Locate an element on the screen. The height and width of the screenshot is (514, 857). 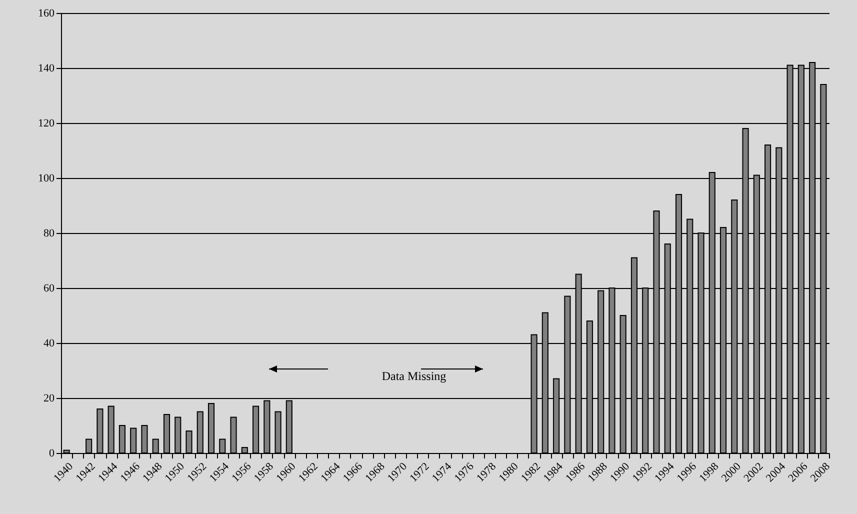
y-tick-label: 100 is located at coordinates (46, 178).